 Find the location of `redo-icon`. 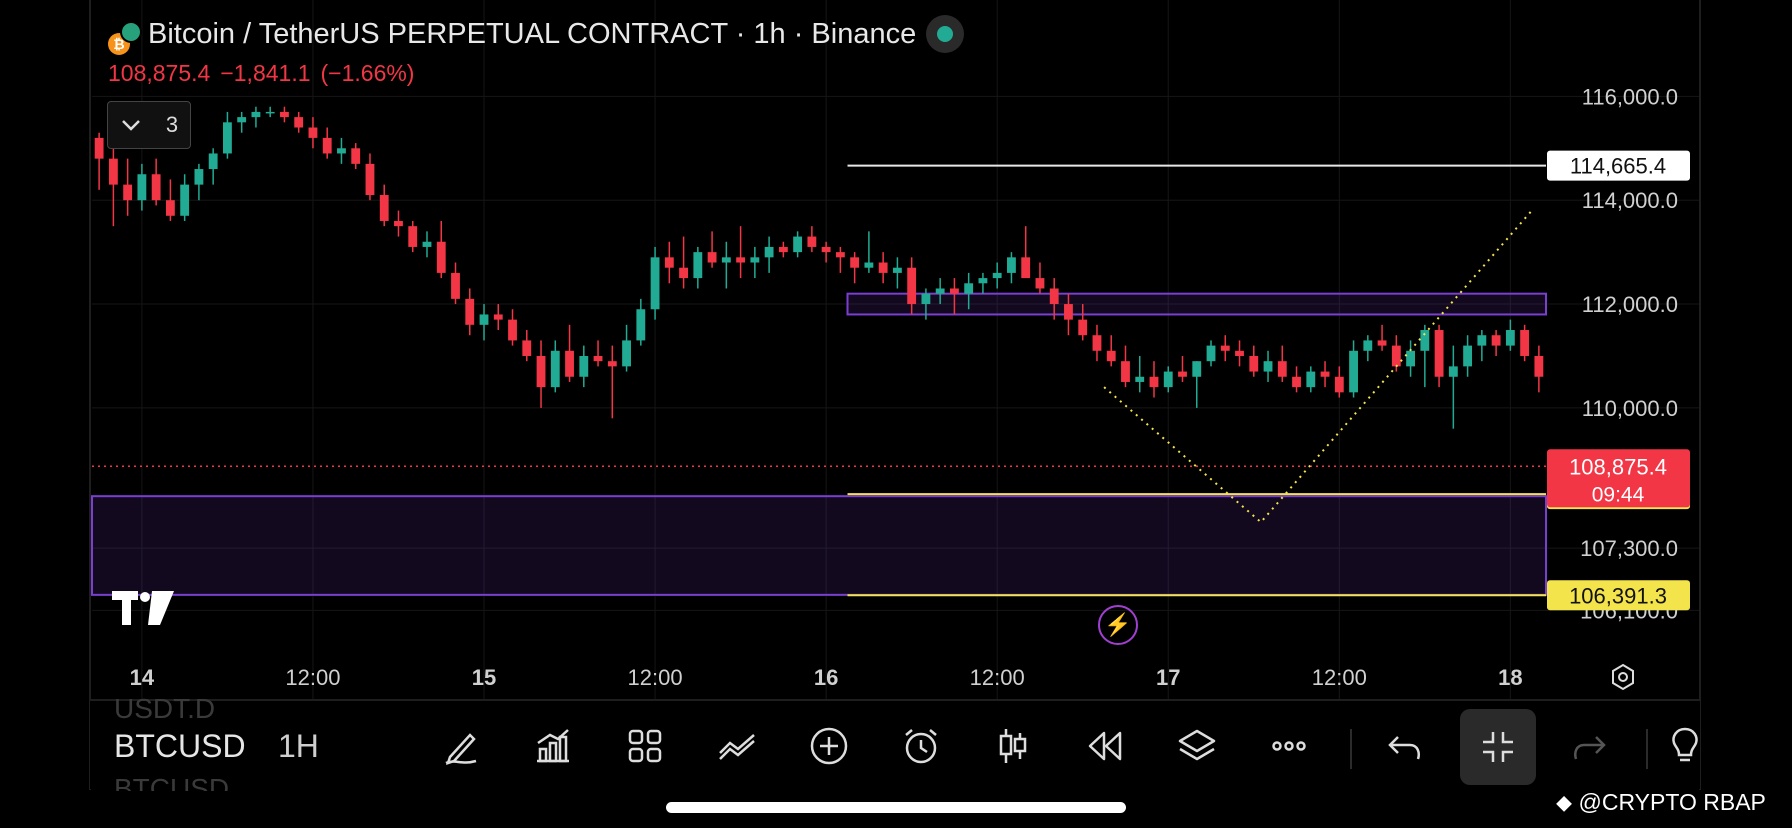

redo-icon is located at coordinates (1590, 748).